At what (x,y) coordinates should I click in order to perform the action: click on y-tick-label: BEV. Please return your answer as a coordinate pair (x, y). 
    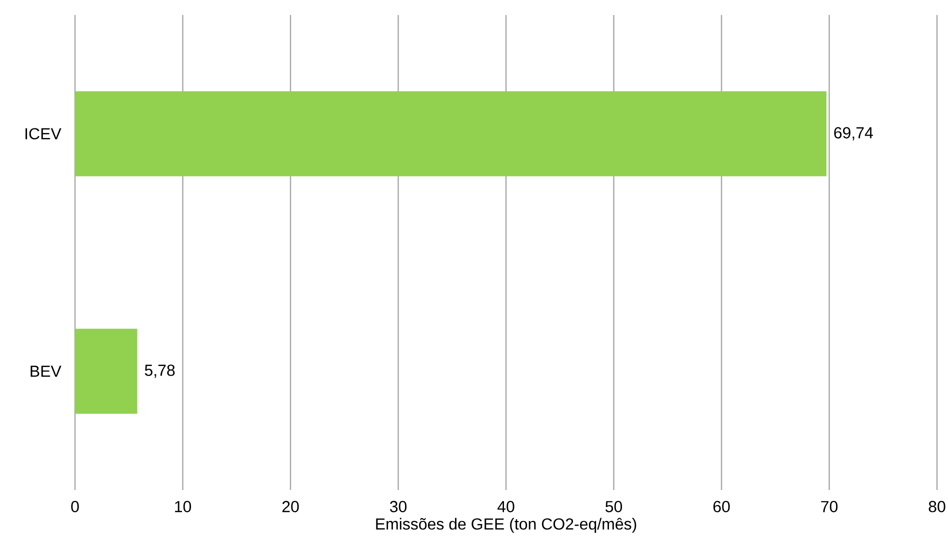
    Looking at the image, I should click on (46, 371).